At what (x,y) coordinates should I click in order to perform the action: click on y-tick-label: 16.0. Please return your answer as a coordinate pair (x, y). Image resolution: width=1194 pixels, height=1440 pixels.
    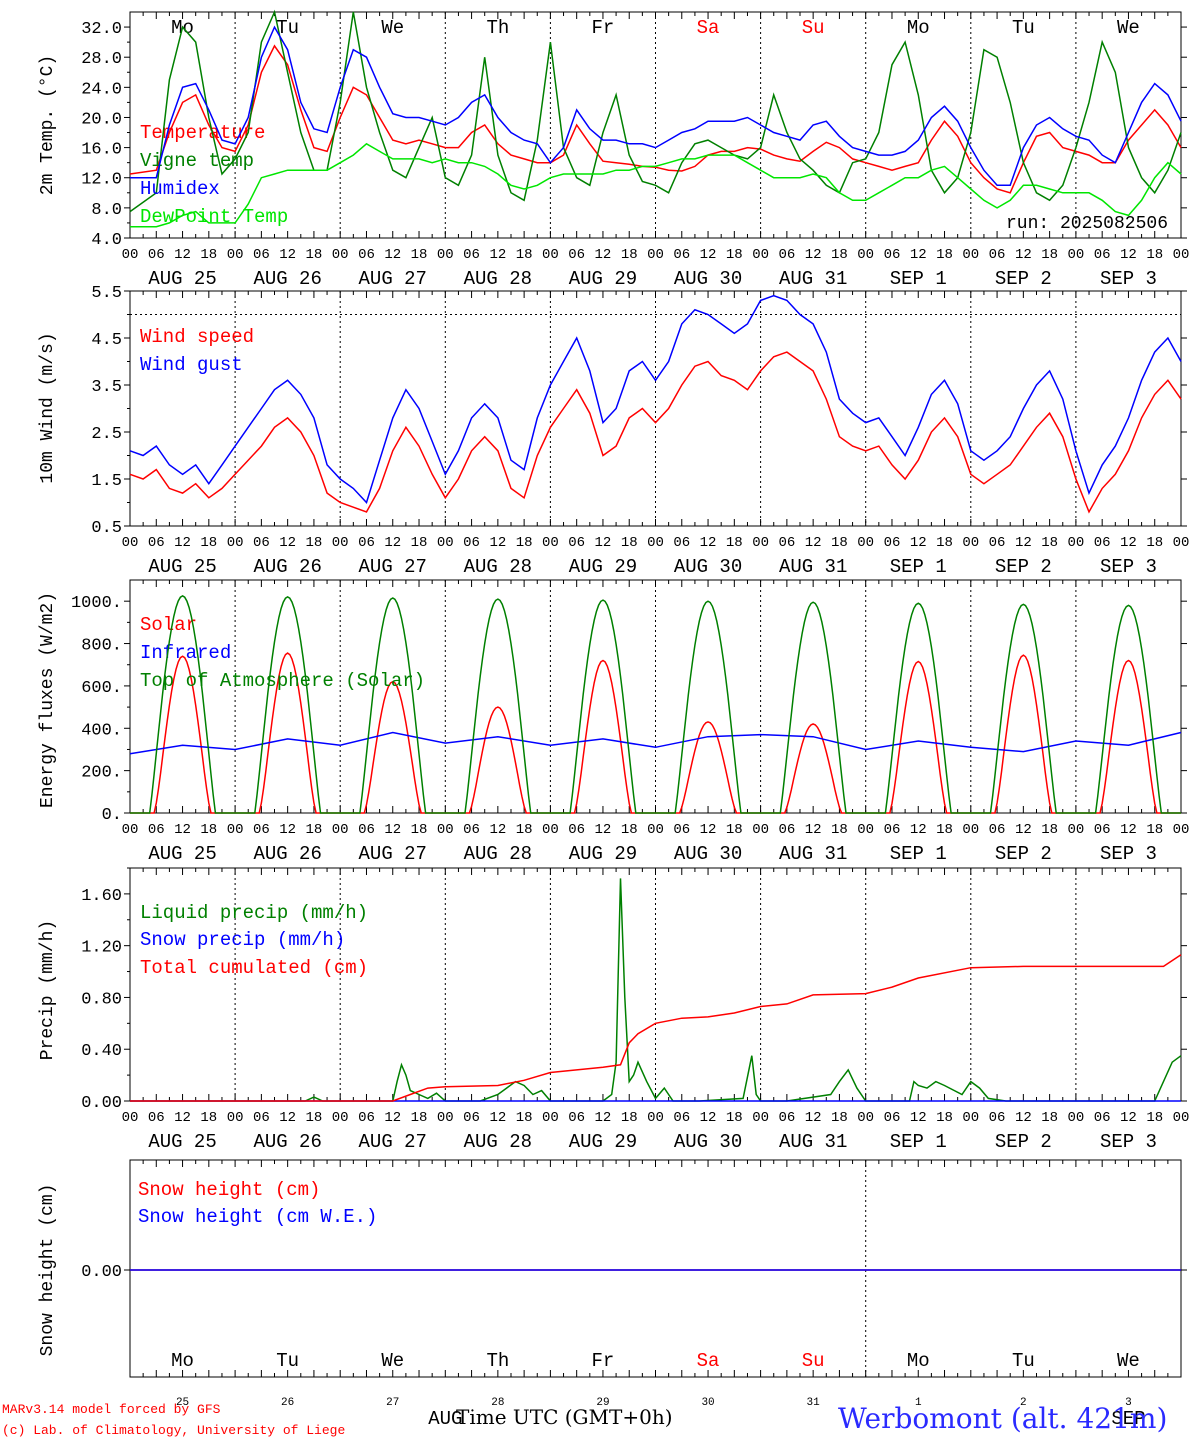
    Looking at the image, I should click on (101, 150).